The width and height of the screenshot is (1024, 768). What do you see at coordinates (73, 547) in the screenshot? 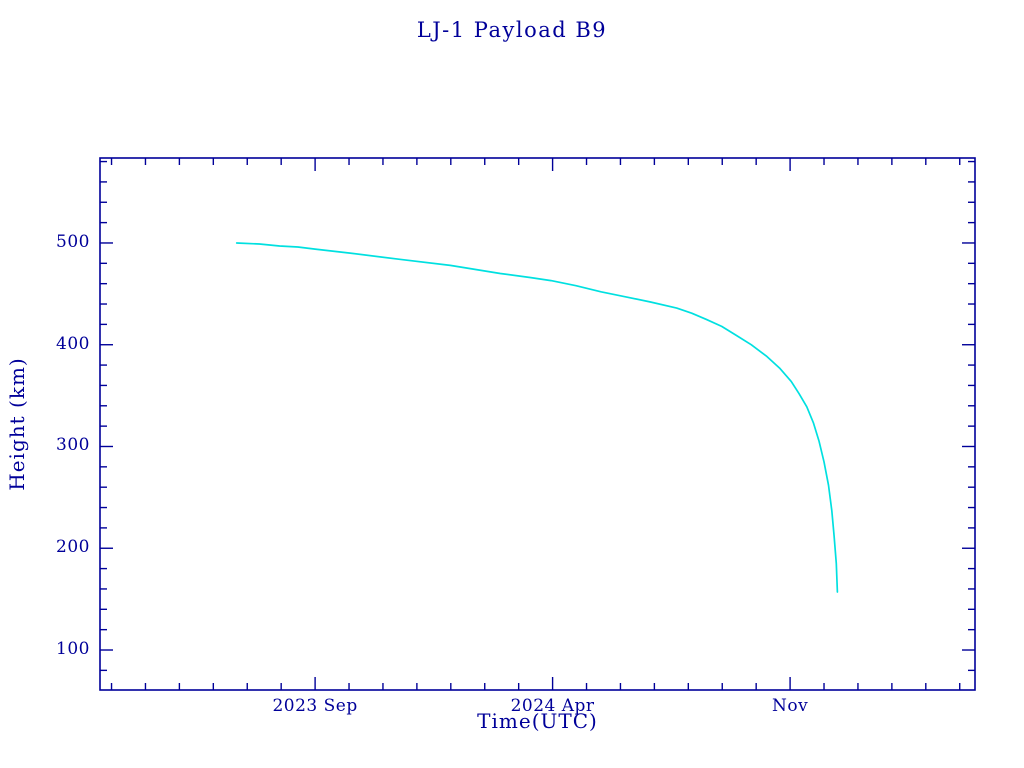
I see `y-tick-label: 200` at bounding box center [73, 547].